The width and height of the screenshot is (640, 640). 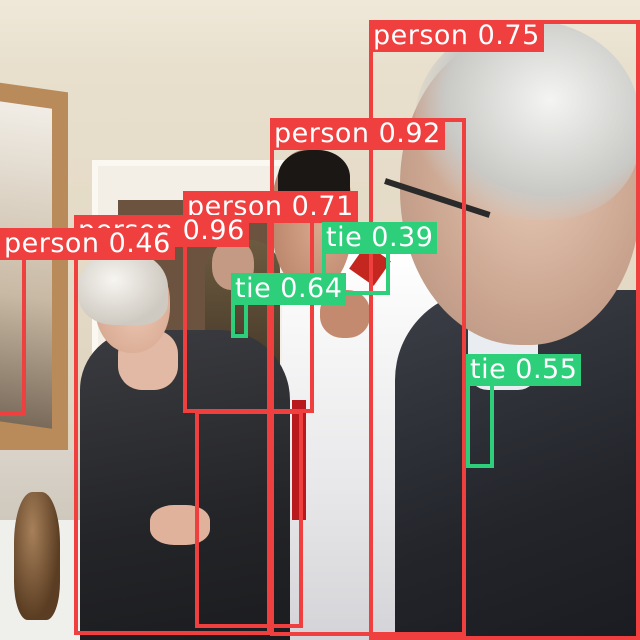 What do you see at coordinates (180, 525) in the screenshot?
I see `woman-hands` at bounding box center [180, 525].